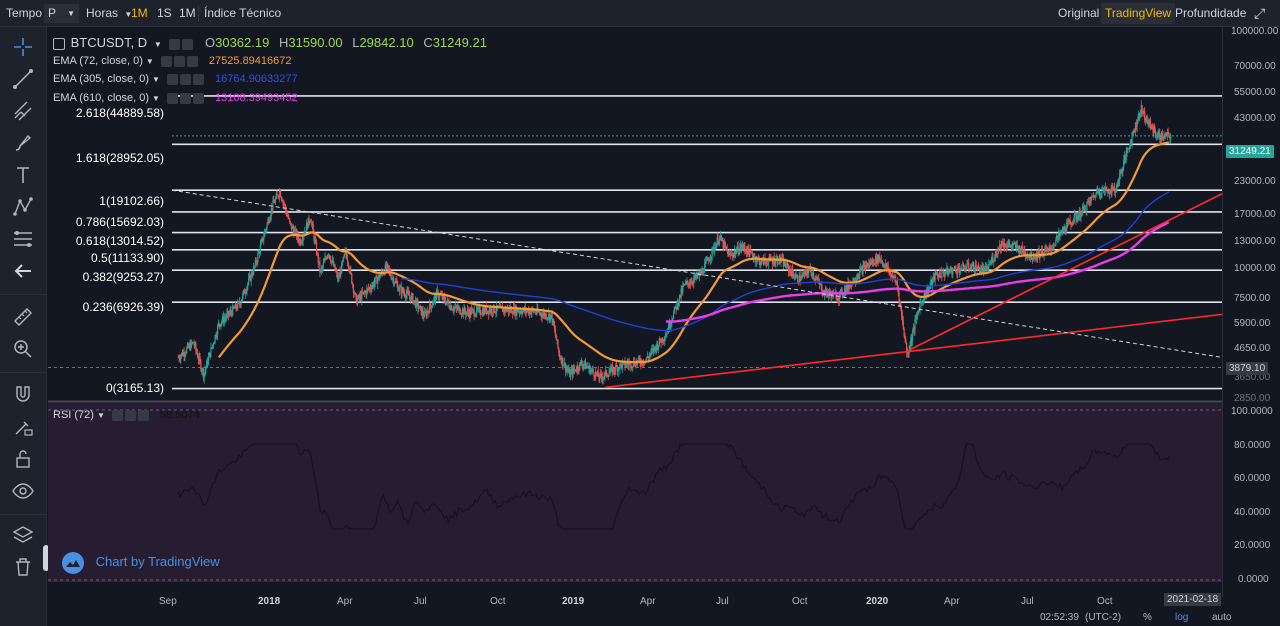 The image size is (1280, 626). I want to click on fib-label: 0.5(11133.90), so click(127, 258).